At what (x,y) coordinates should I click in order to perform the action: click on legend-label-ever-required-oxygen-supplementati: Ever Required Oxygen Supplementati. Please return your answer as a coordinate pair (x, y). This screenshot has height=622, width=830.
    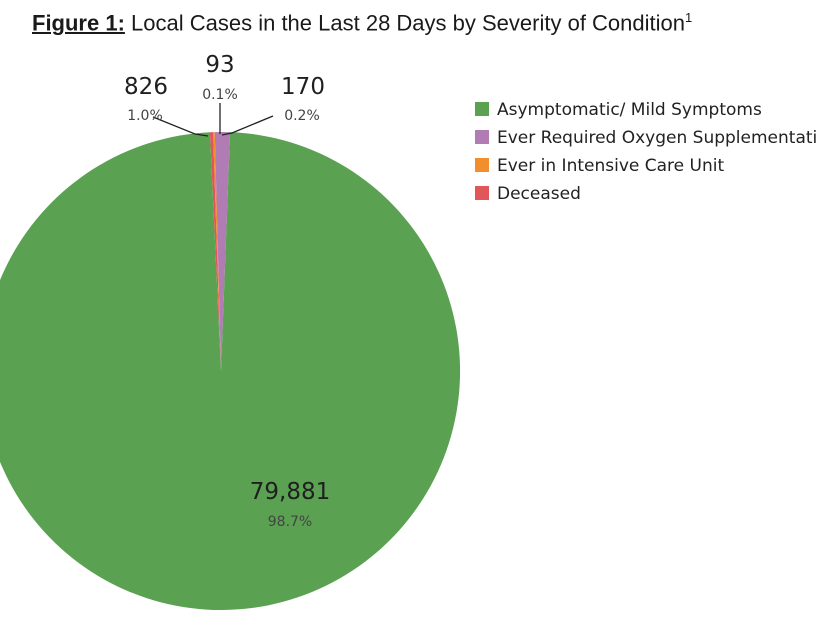
    Looking at the image, I should click on (657, 138).